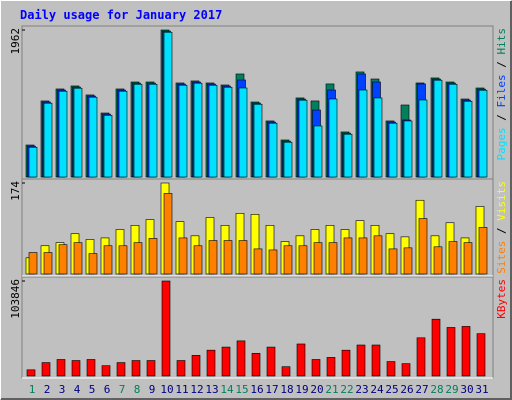 This screenshot has width=512, height=400. I want to click on x-tick-label: 24, so click(377, 389).